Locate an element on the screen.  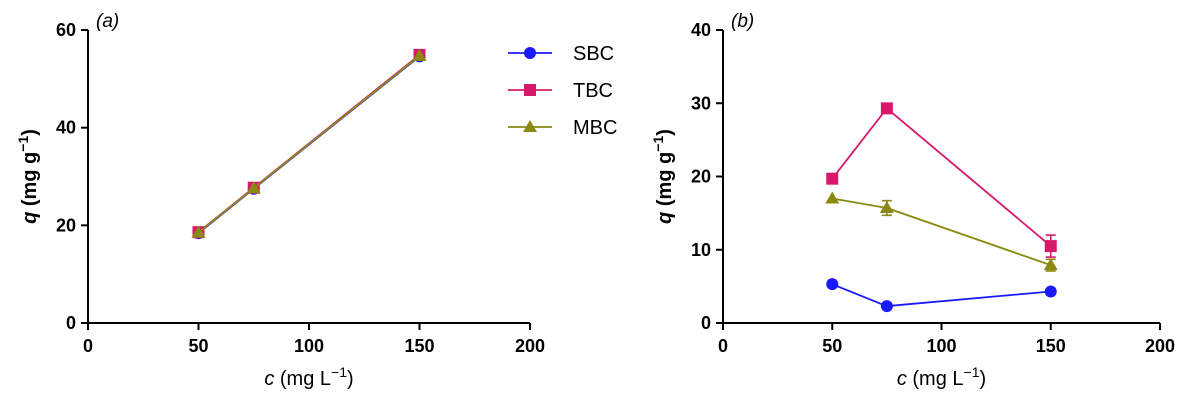
series-line-sbc is located at coordinates (941, 295).